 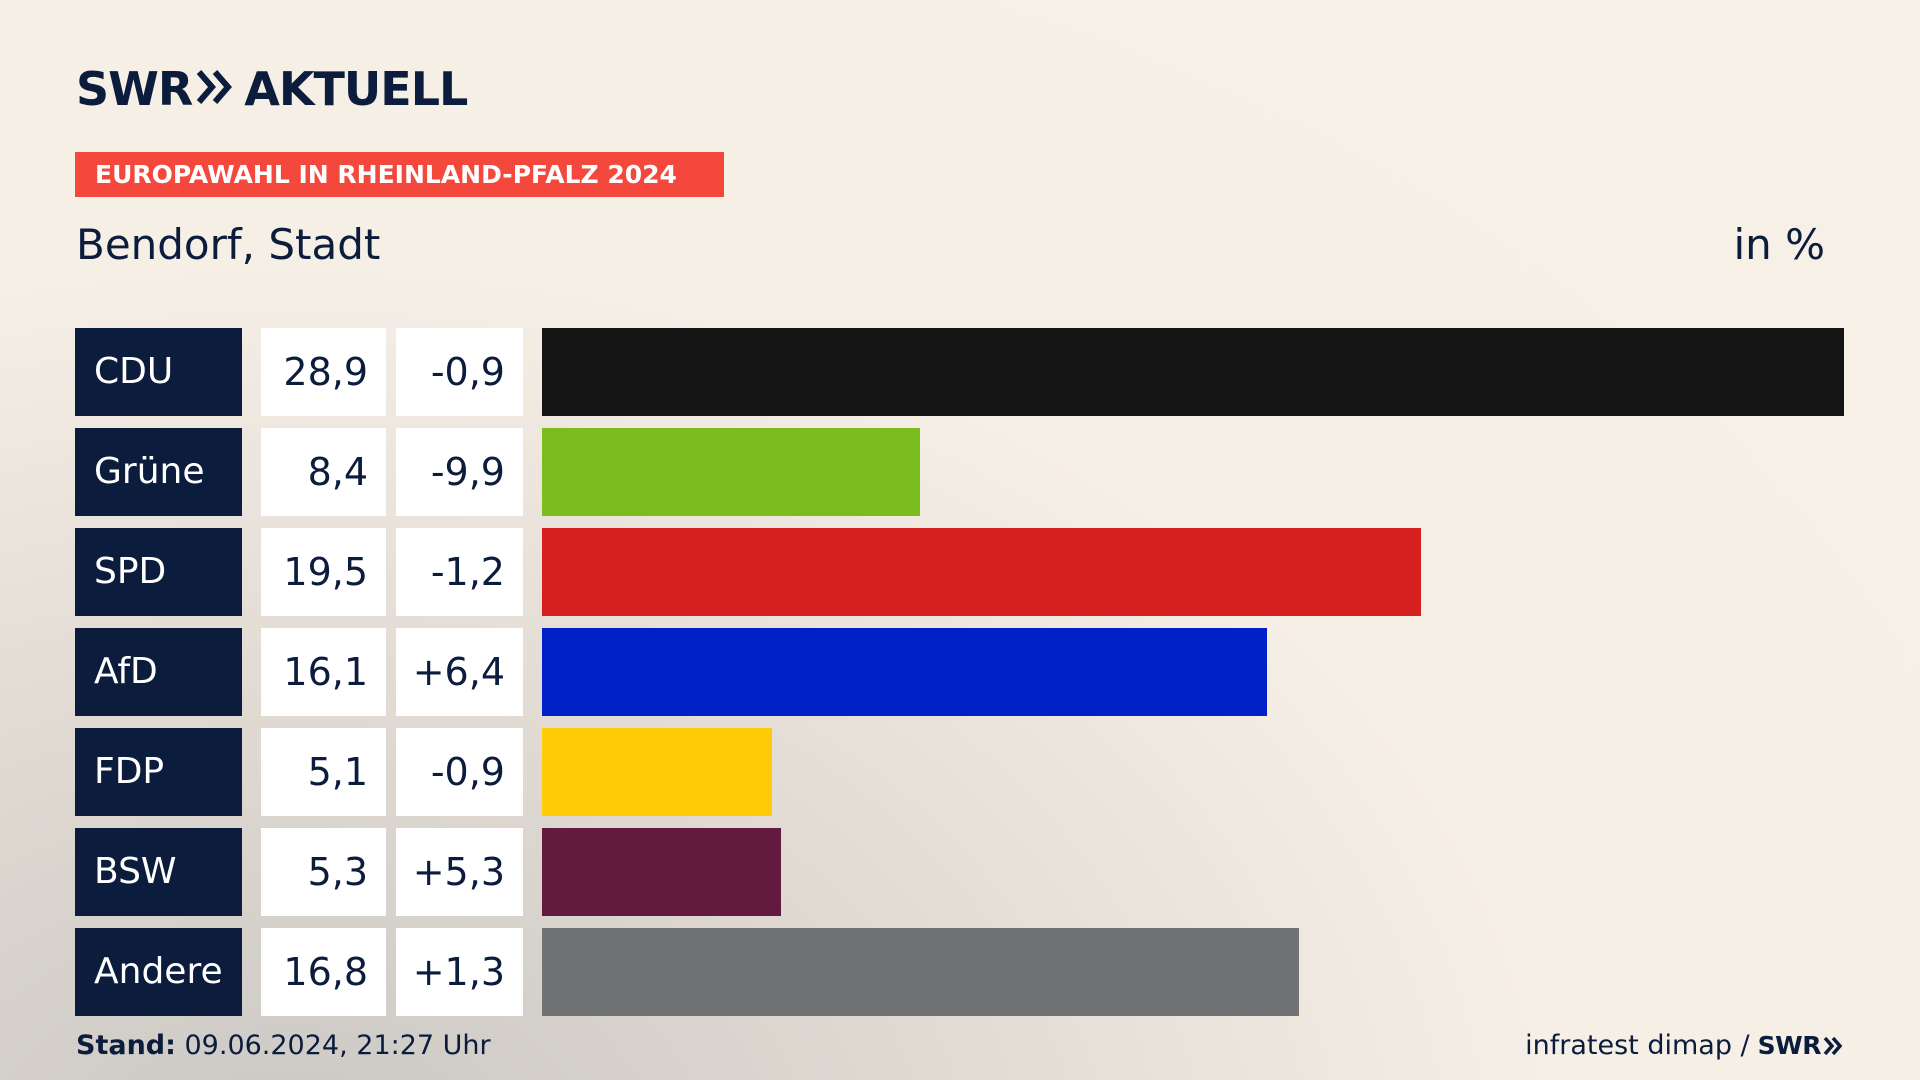 I want to click on party-label: FDP, so click(x=158, y=772).